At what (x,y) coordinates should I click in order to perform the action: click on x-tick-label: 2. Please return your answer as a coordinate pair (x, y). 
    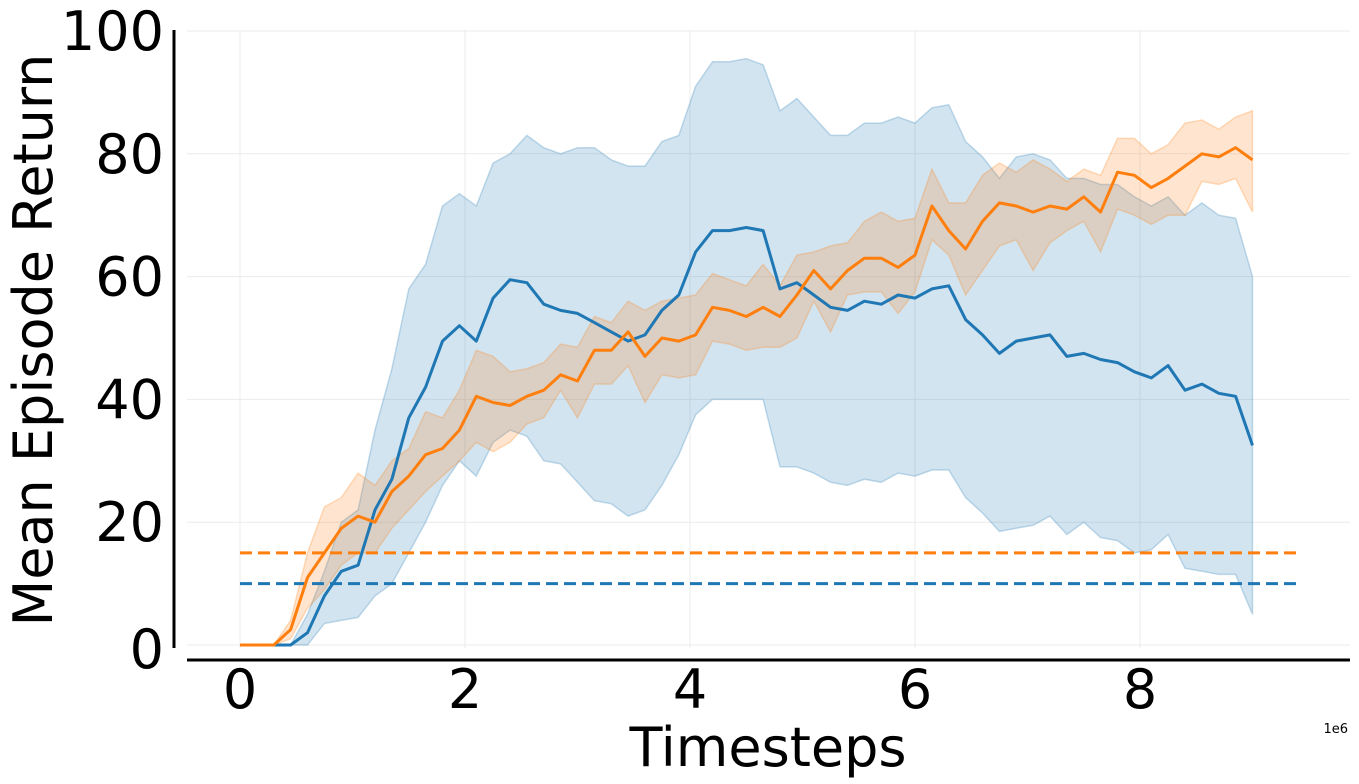
    Looking at the image, I should click on (465, 689).